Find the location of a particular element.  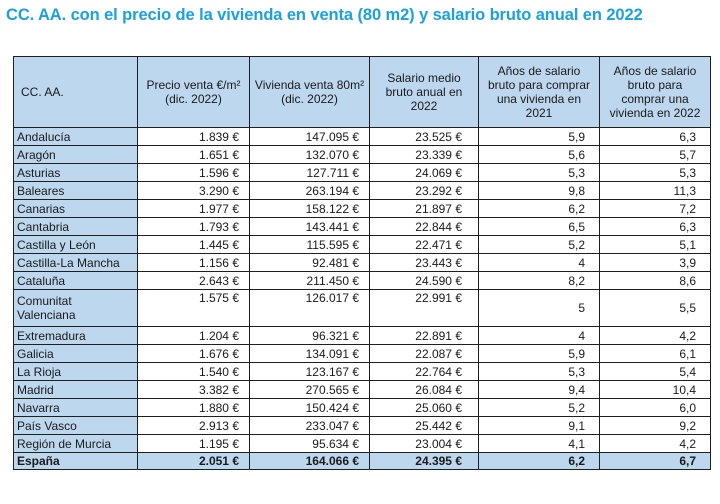

region-name: La Rioja is located at coordinates (75, 371).